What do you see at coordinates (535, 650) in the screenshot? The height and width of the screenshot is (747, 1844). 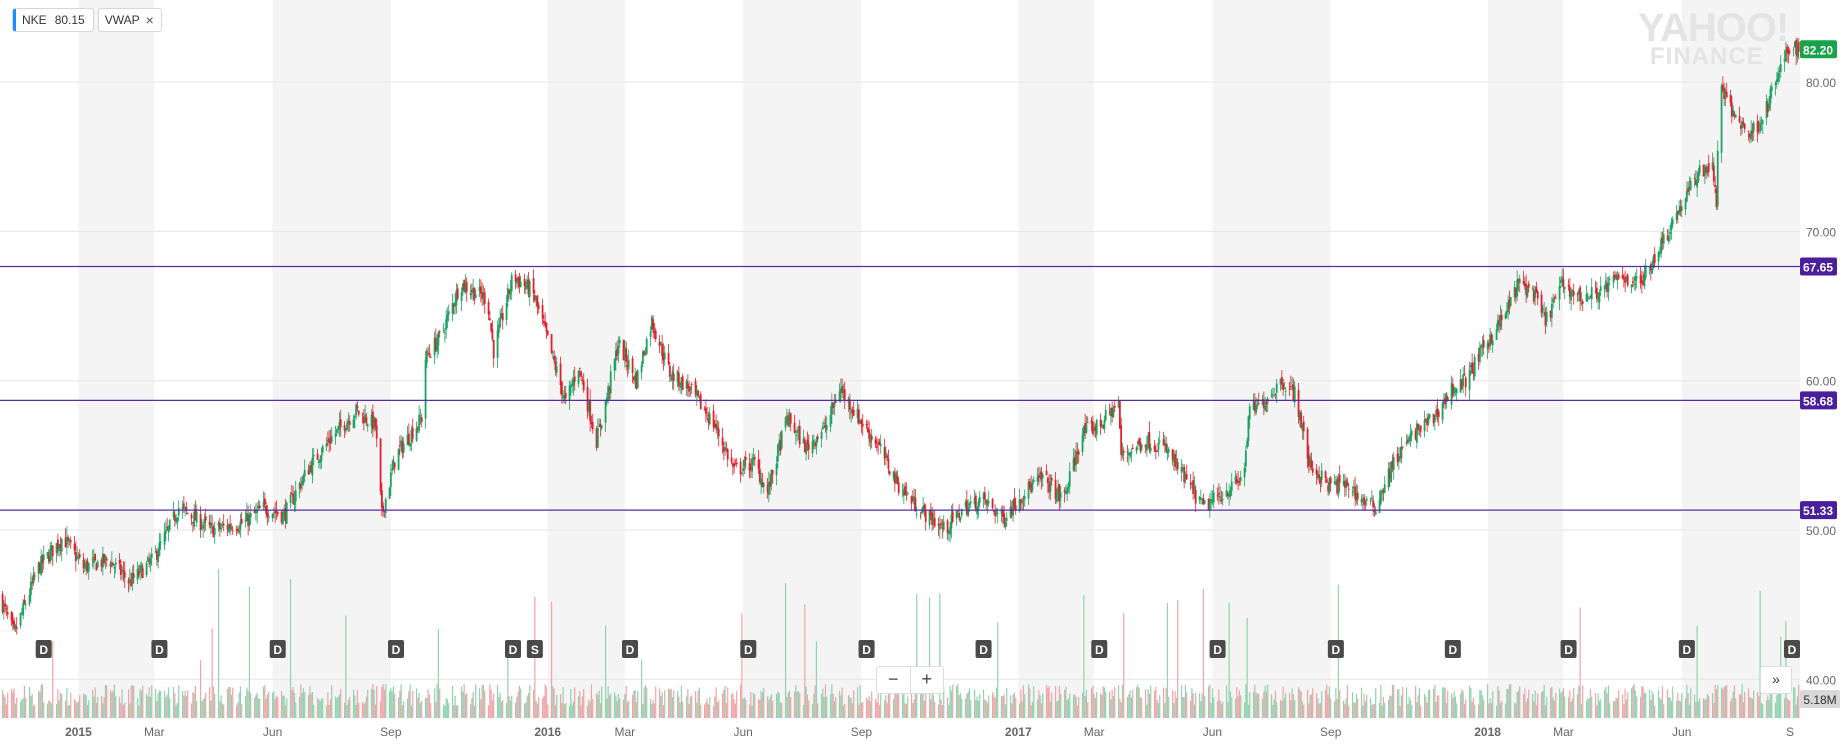 I see `event-marker-label: S` at bounding box center [535, 650].